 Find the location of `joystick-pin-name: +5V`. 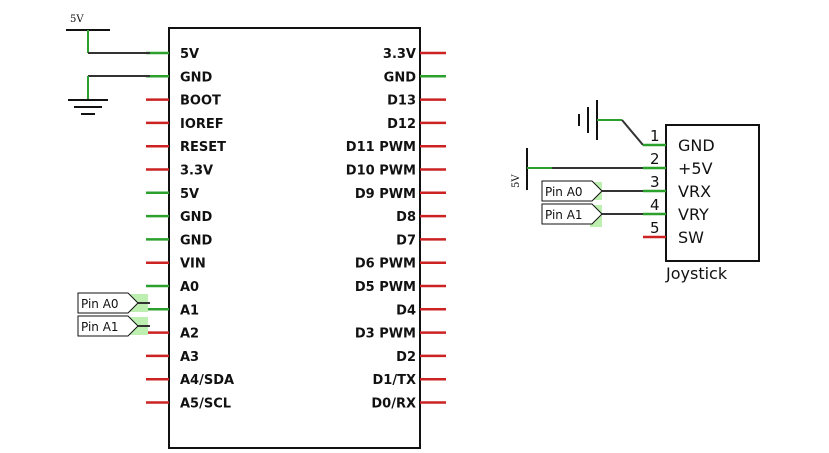

joystick-pin-name: +5V is located at coordinates (695, 168).